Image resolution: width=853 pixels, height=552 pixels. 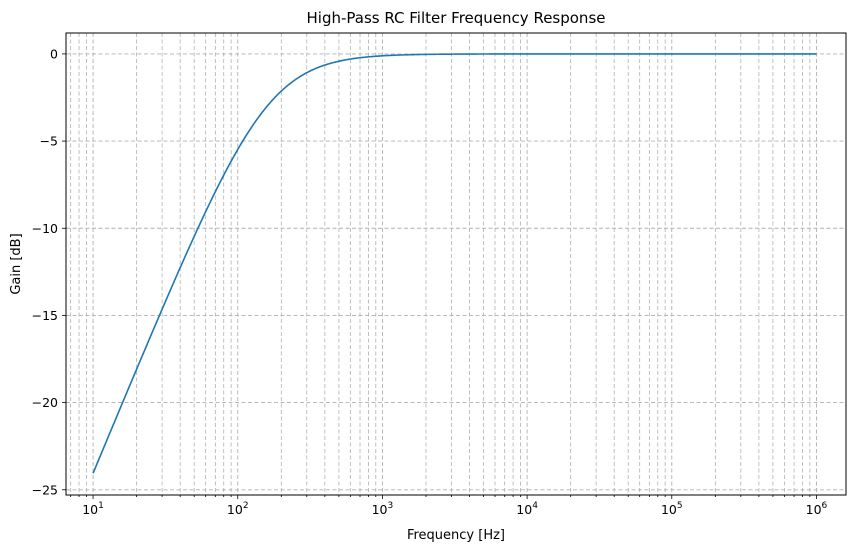 What do you see at coordinates (456, 535) in the screenshot?
I see `x-axis-label: Frequency [Hz]` at bounding box center [456, 535].